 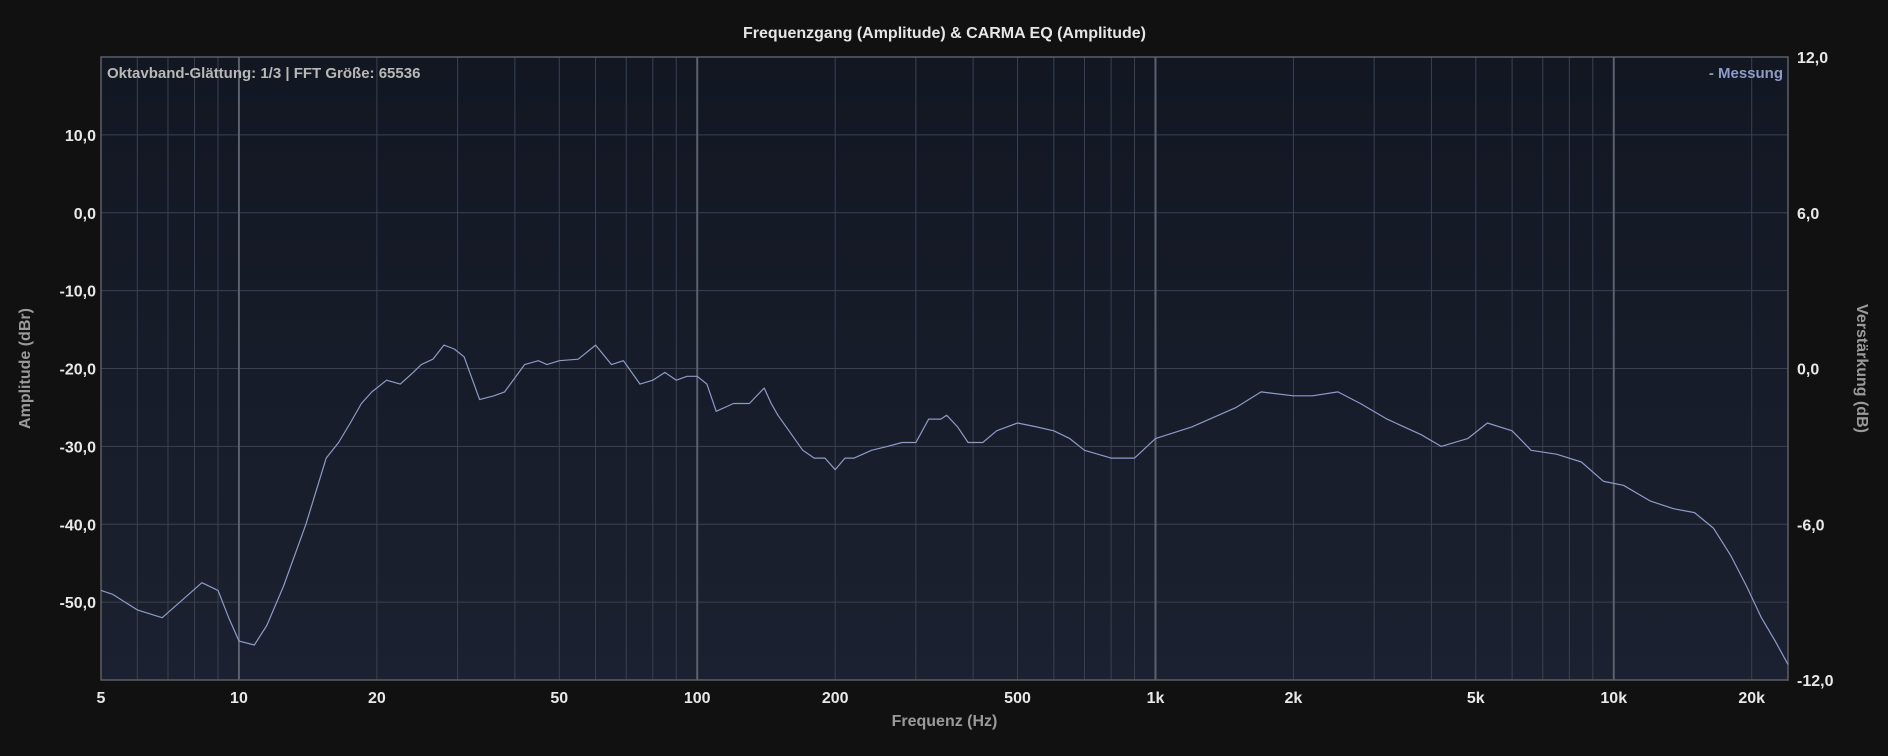 I want to click on x-tick-label: 200, so click(x=835, y=698).